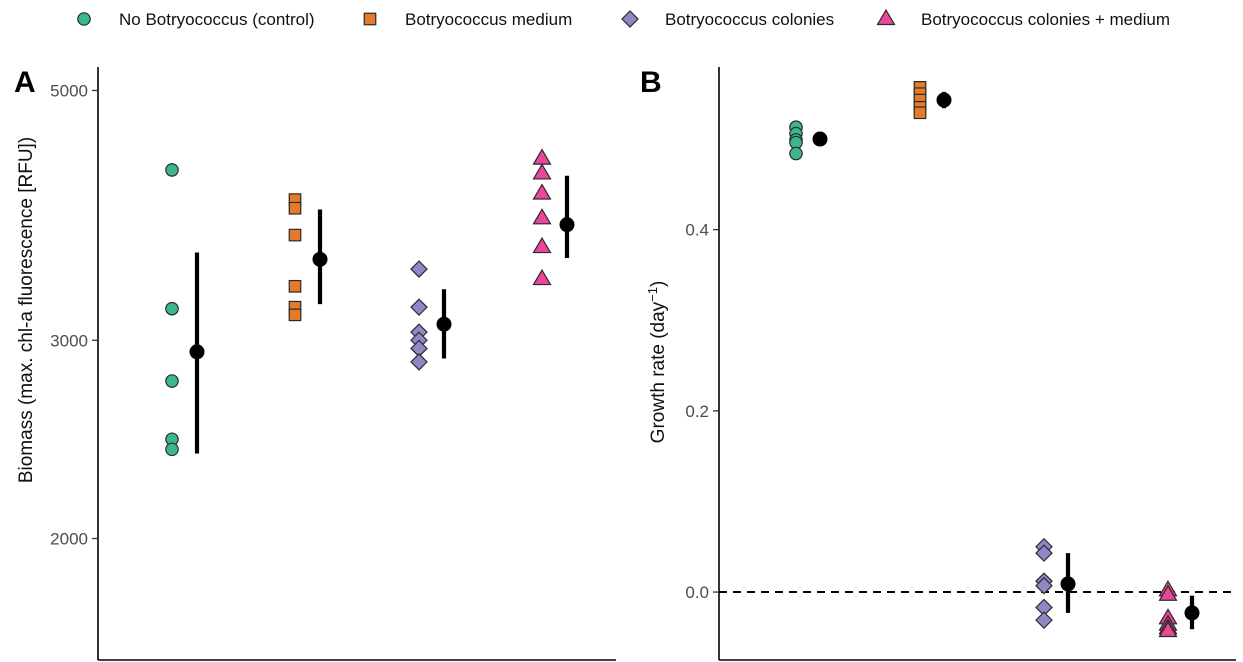 This screenshot has height=662, width=1243. Describe the element at coordinates (488, 19) in the screenshot. I see `legend-label: Botryococcus medium` at that location.